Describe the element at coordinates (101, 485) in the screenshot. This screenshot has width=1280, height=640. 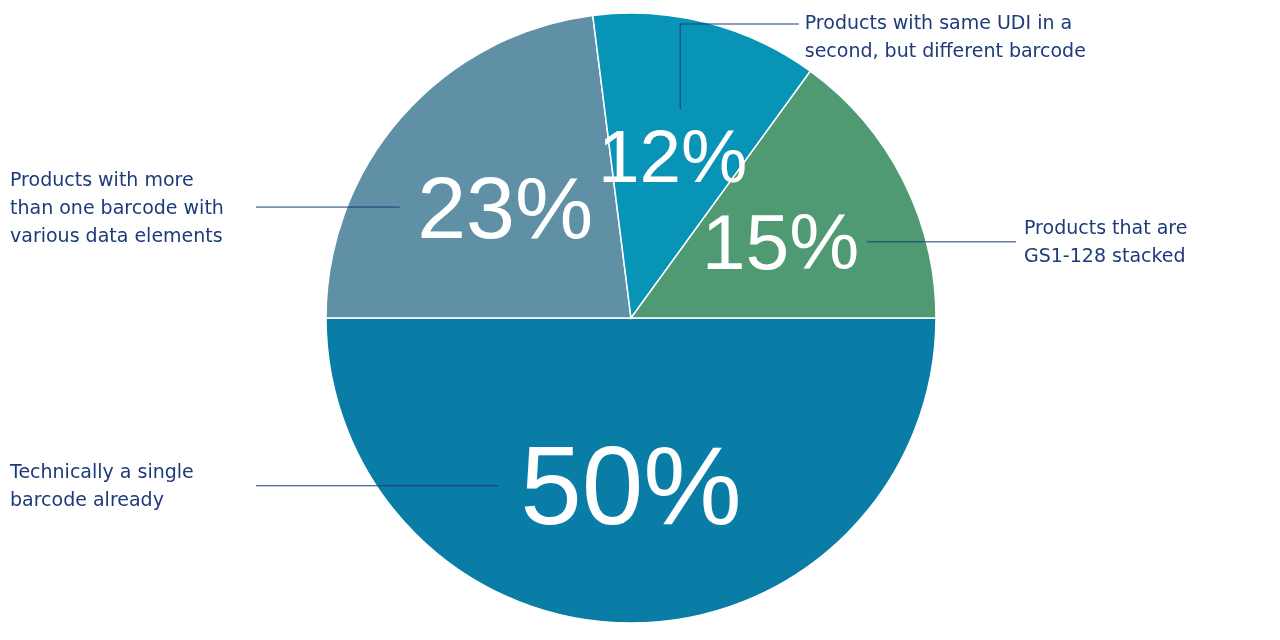
I see `slice-label: Technically a single barcode already` at that location.